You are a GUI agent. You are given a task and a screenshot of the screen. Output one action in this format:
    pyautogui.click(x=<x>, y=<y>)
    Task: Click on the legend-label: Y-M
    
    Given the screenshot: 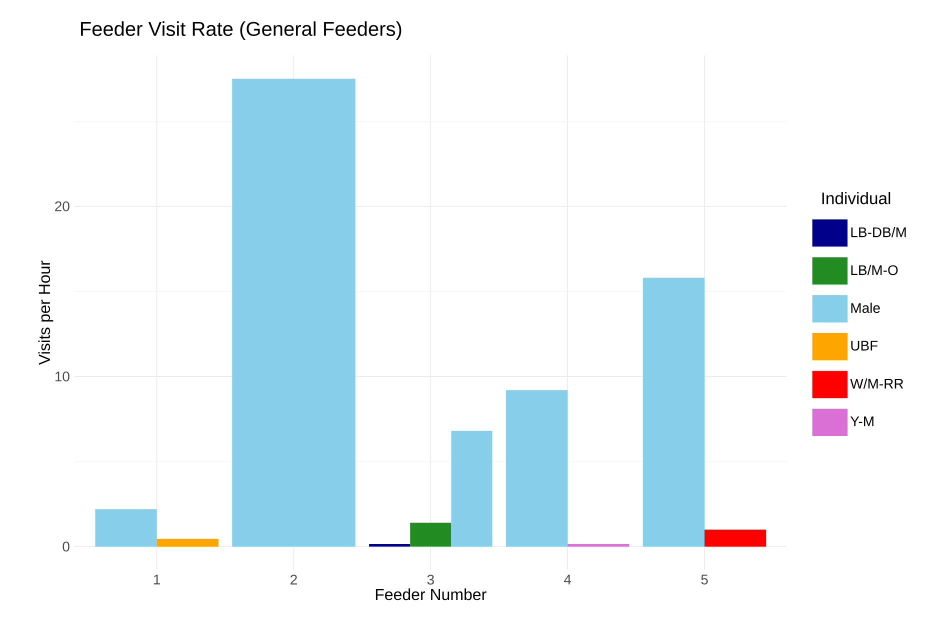 What is the action you would take?
    pyautogui.click(x=862, y=421)
    